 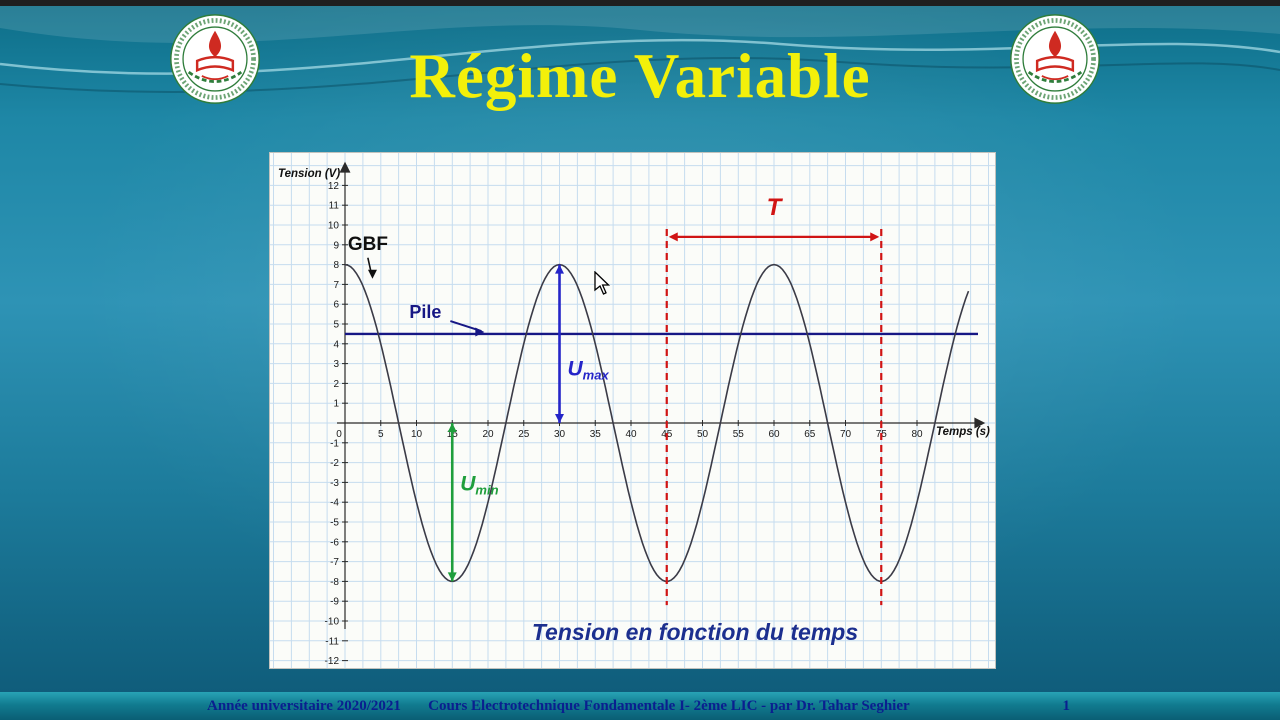 What do you see at coordinates (589, 369) in the screenshot?
I see `svg-text: Umax` at bounding box center [589, 369].